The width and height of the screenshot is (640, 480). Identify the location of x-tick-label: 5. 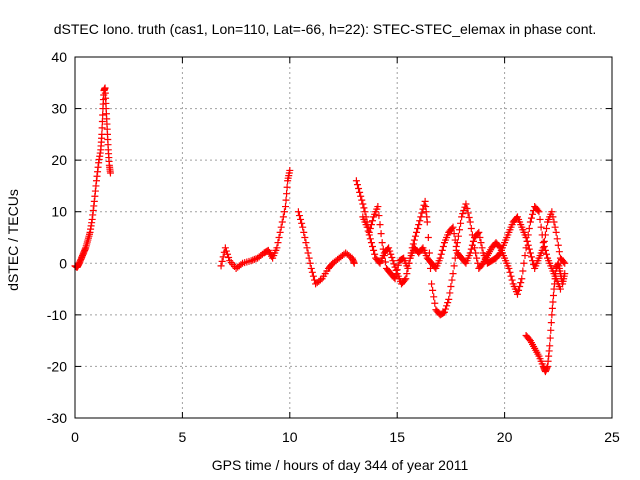
(183, 437).